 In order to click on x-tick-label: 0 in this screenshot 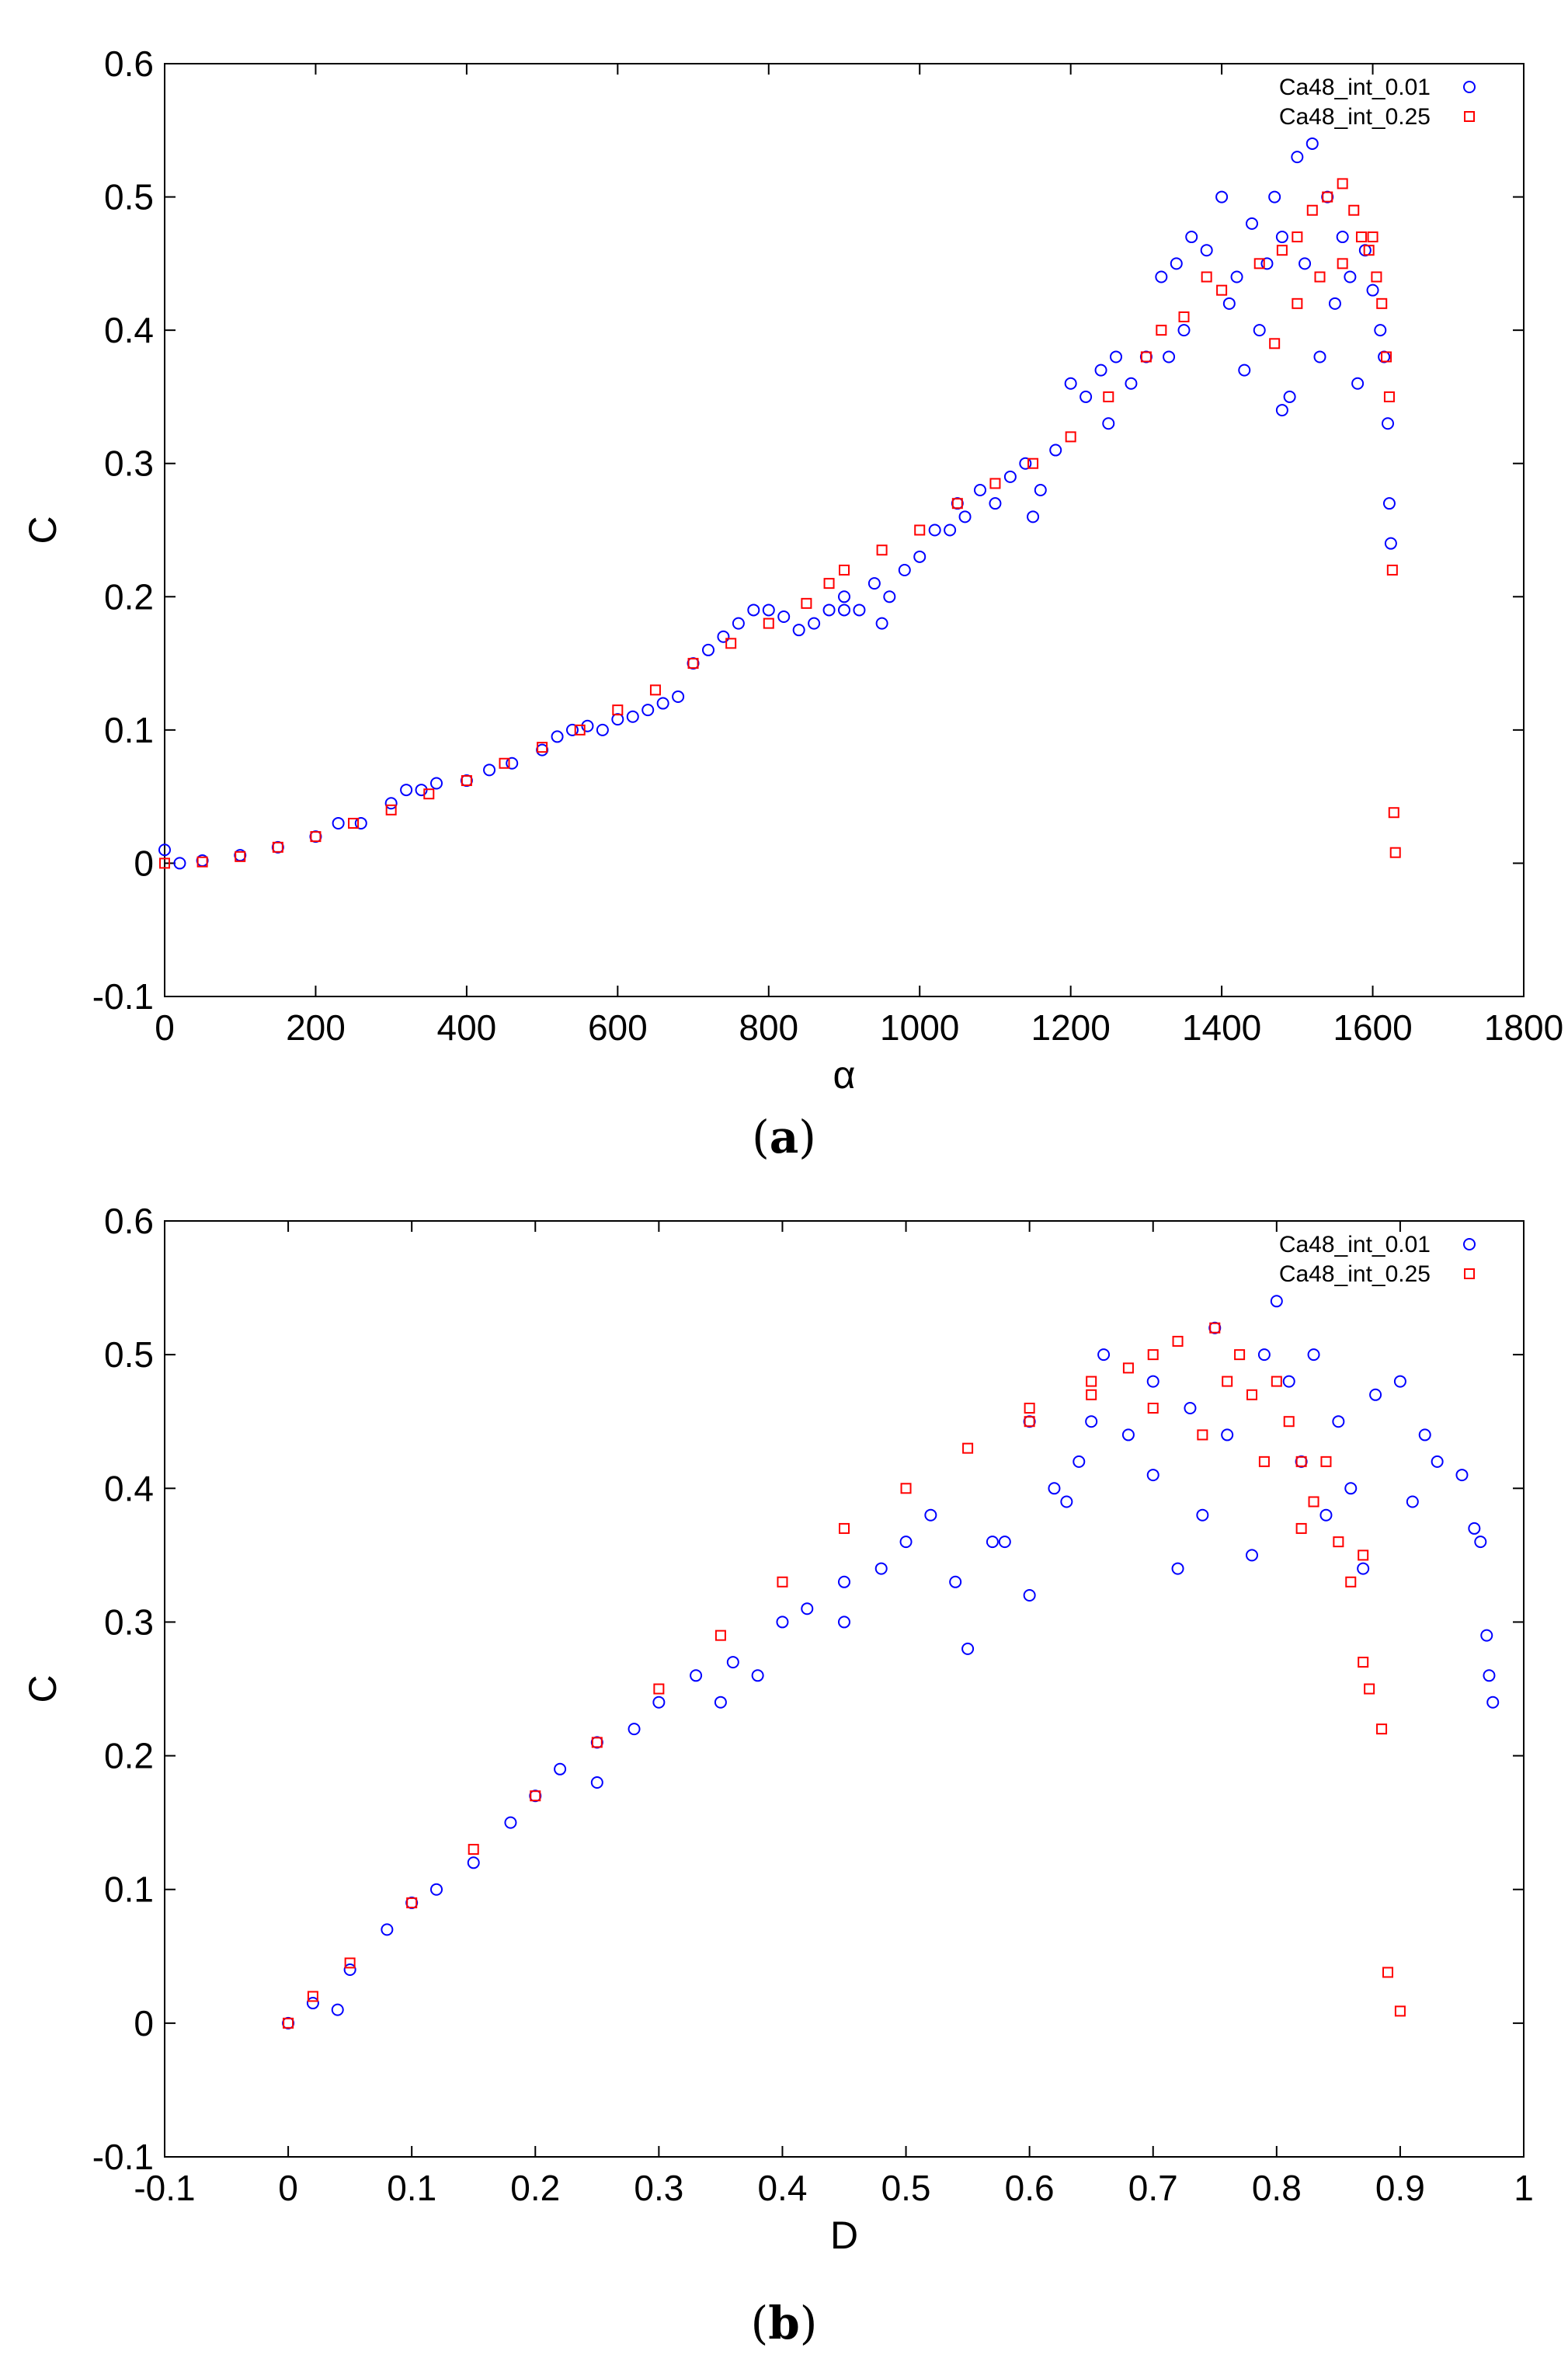, I will do `click(288, 2188)`.